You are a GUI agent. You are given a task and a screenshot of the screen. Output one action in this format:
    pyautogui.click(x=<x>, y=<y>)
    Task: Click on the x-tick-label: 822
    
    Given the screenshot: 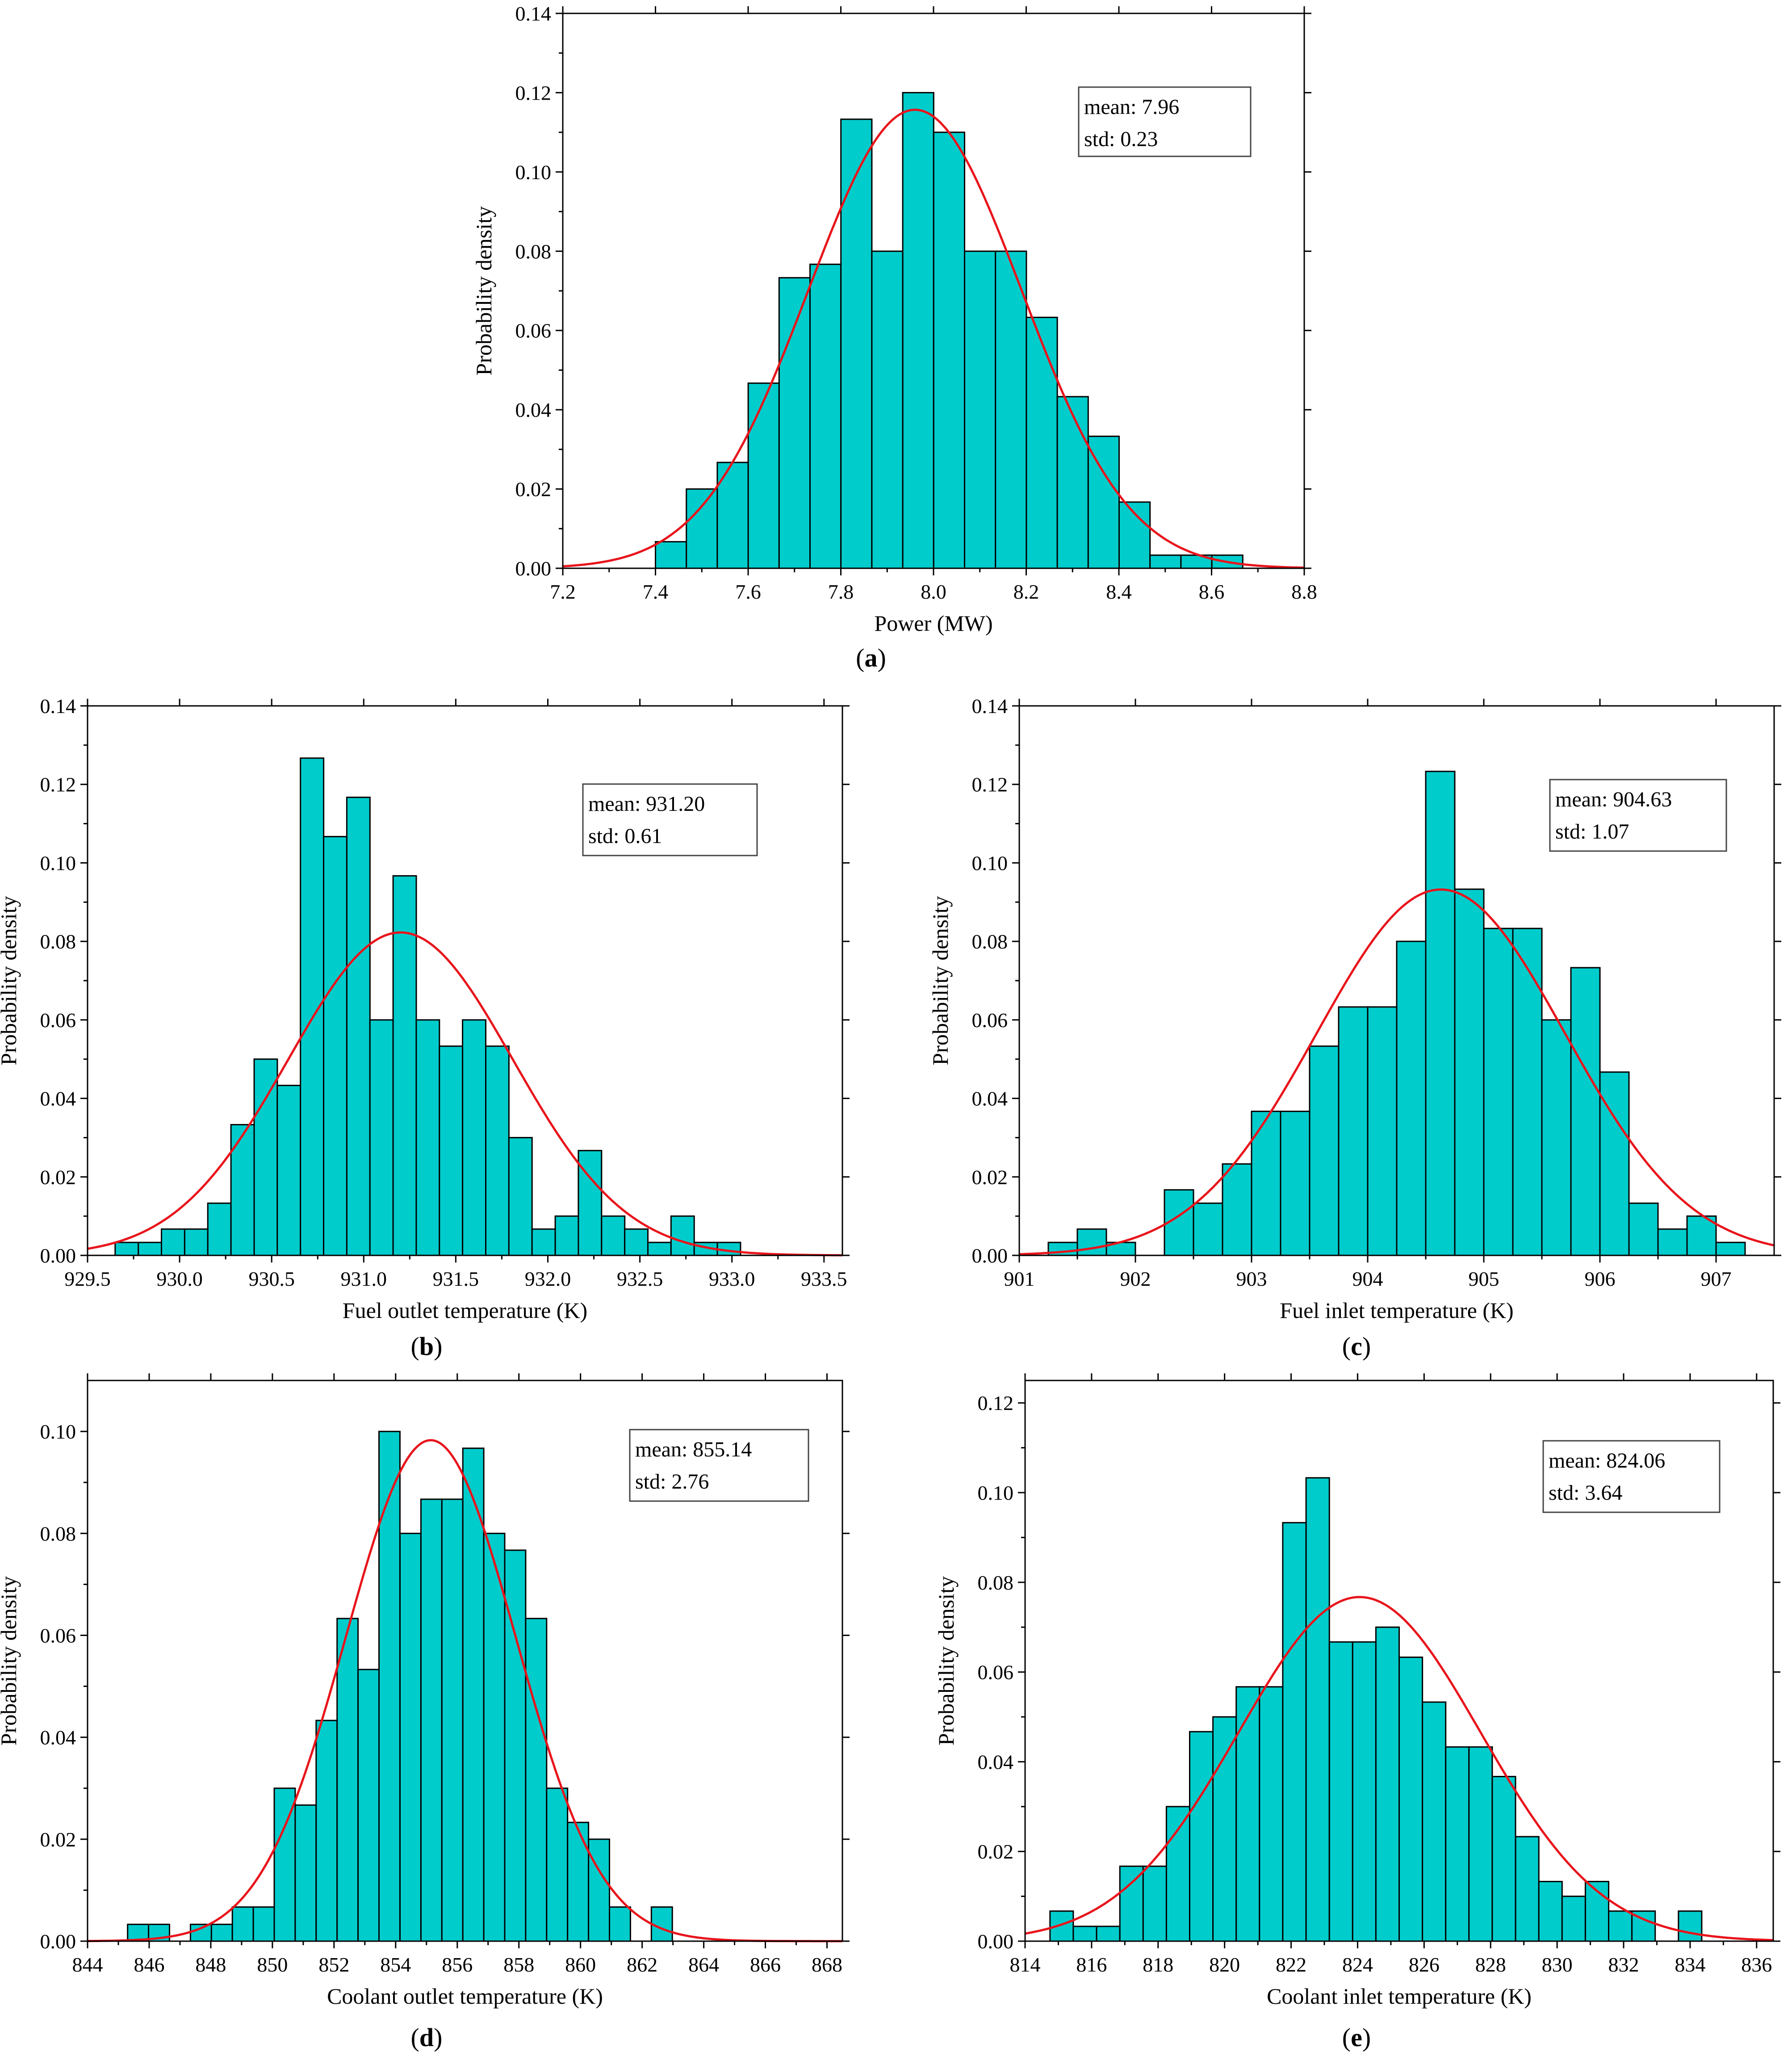 What is the action you would take?
    pyautogui.click(x=1291, y=1965)
    